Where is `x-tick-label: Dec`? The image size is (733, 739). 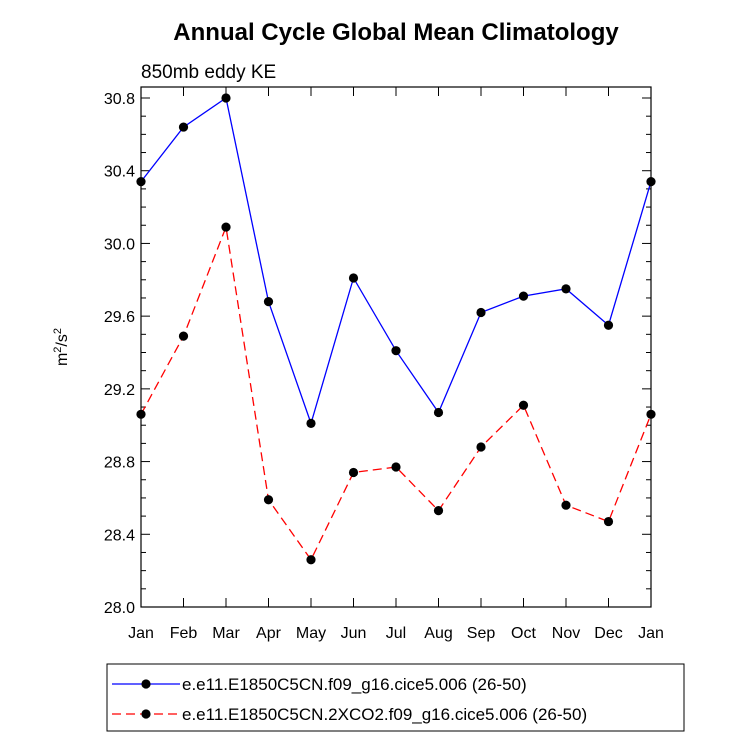 x-tick-label: Dec is located at coordinates (608, 633).